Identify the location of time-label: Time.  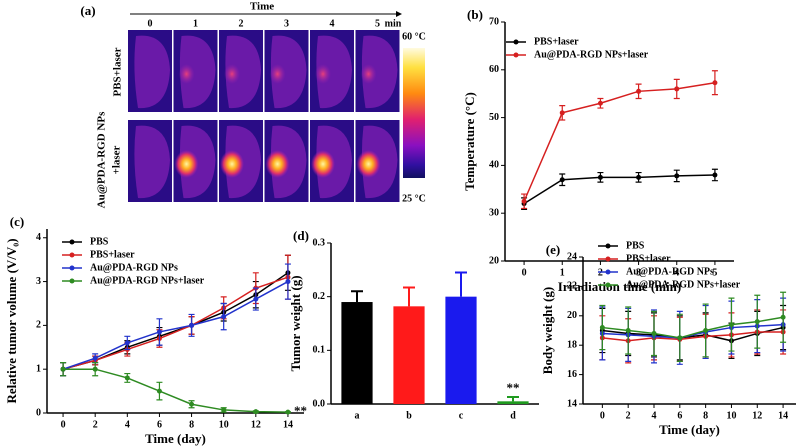
(262, 7).